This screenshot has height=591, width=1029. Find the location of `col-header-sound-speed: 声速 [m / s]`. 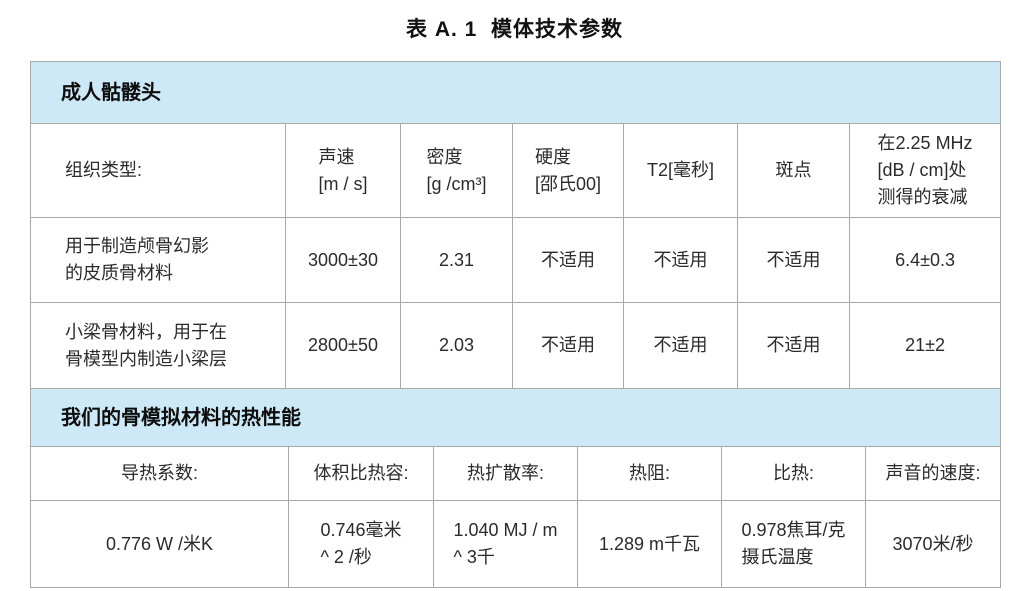

col-header-sound-speed: 声速 [m / s] is located at coordinates (343, 170).